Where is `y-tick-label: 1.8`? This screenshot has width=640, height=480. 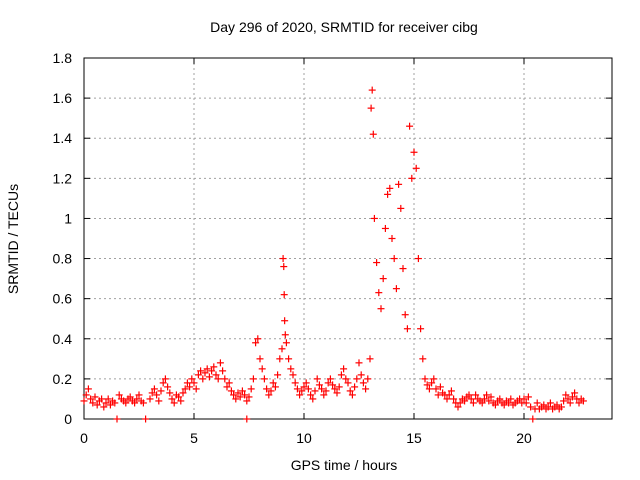
y-tick-label: 1.8 is located at coordinates (63, 58).